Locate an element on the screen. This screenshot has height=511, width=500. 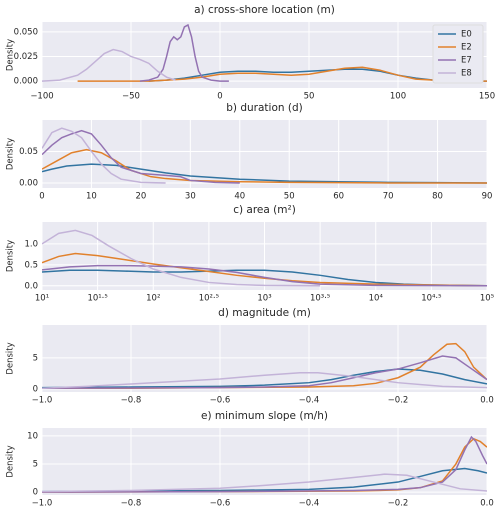
legend-label: E0 is located at coordinates (466, 35).